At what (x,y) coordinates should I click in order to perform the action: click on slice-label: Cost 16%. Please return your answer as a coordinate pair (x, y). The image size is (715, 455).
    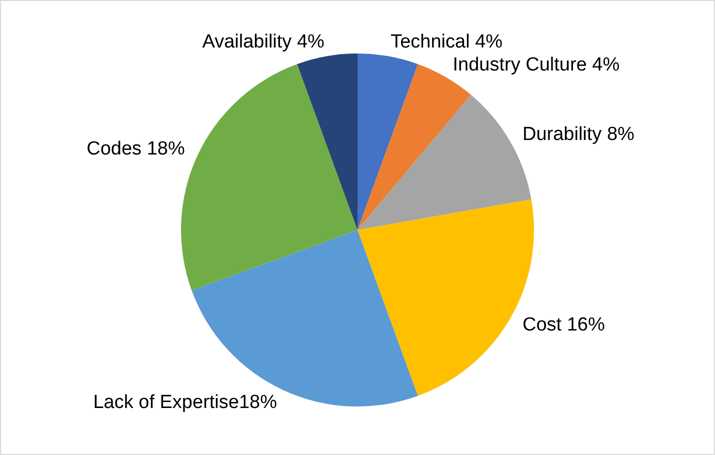
    Looking at the image, I should click on (563, 325).